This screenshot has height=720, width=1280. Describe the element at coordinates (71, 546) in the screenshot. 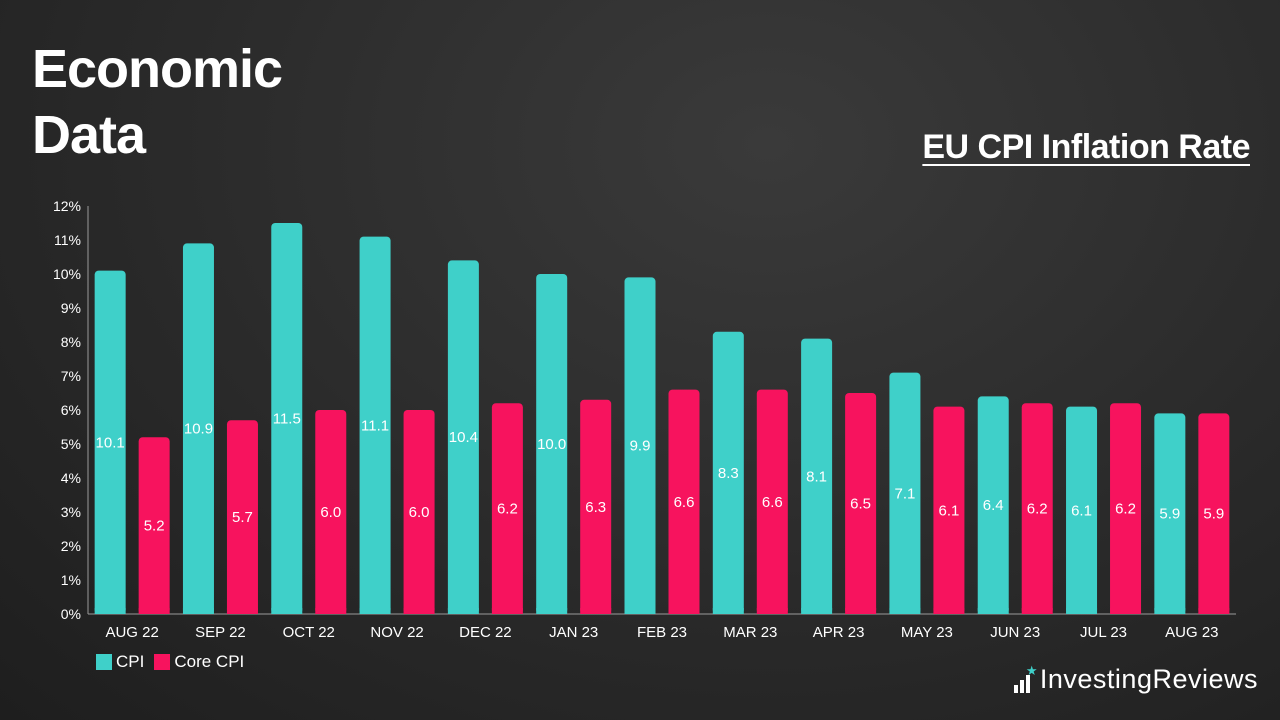

I see `y-tick-label: 2%` at that location.